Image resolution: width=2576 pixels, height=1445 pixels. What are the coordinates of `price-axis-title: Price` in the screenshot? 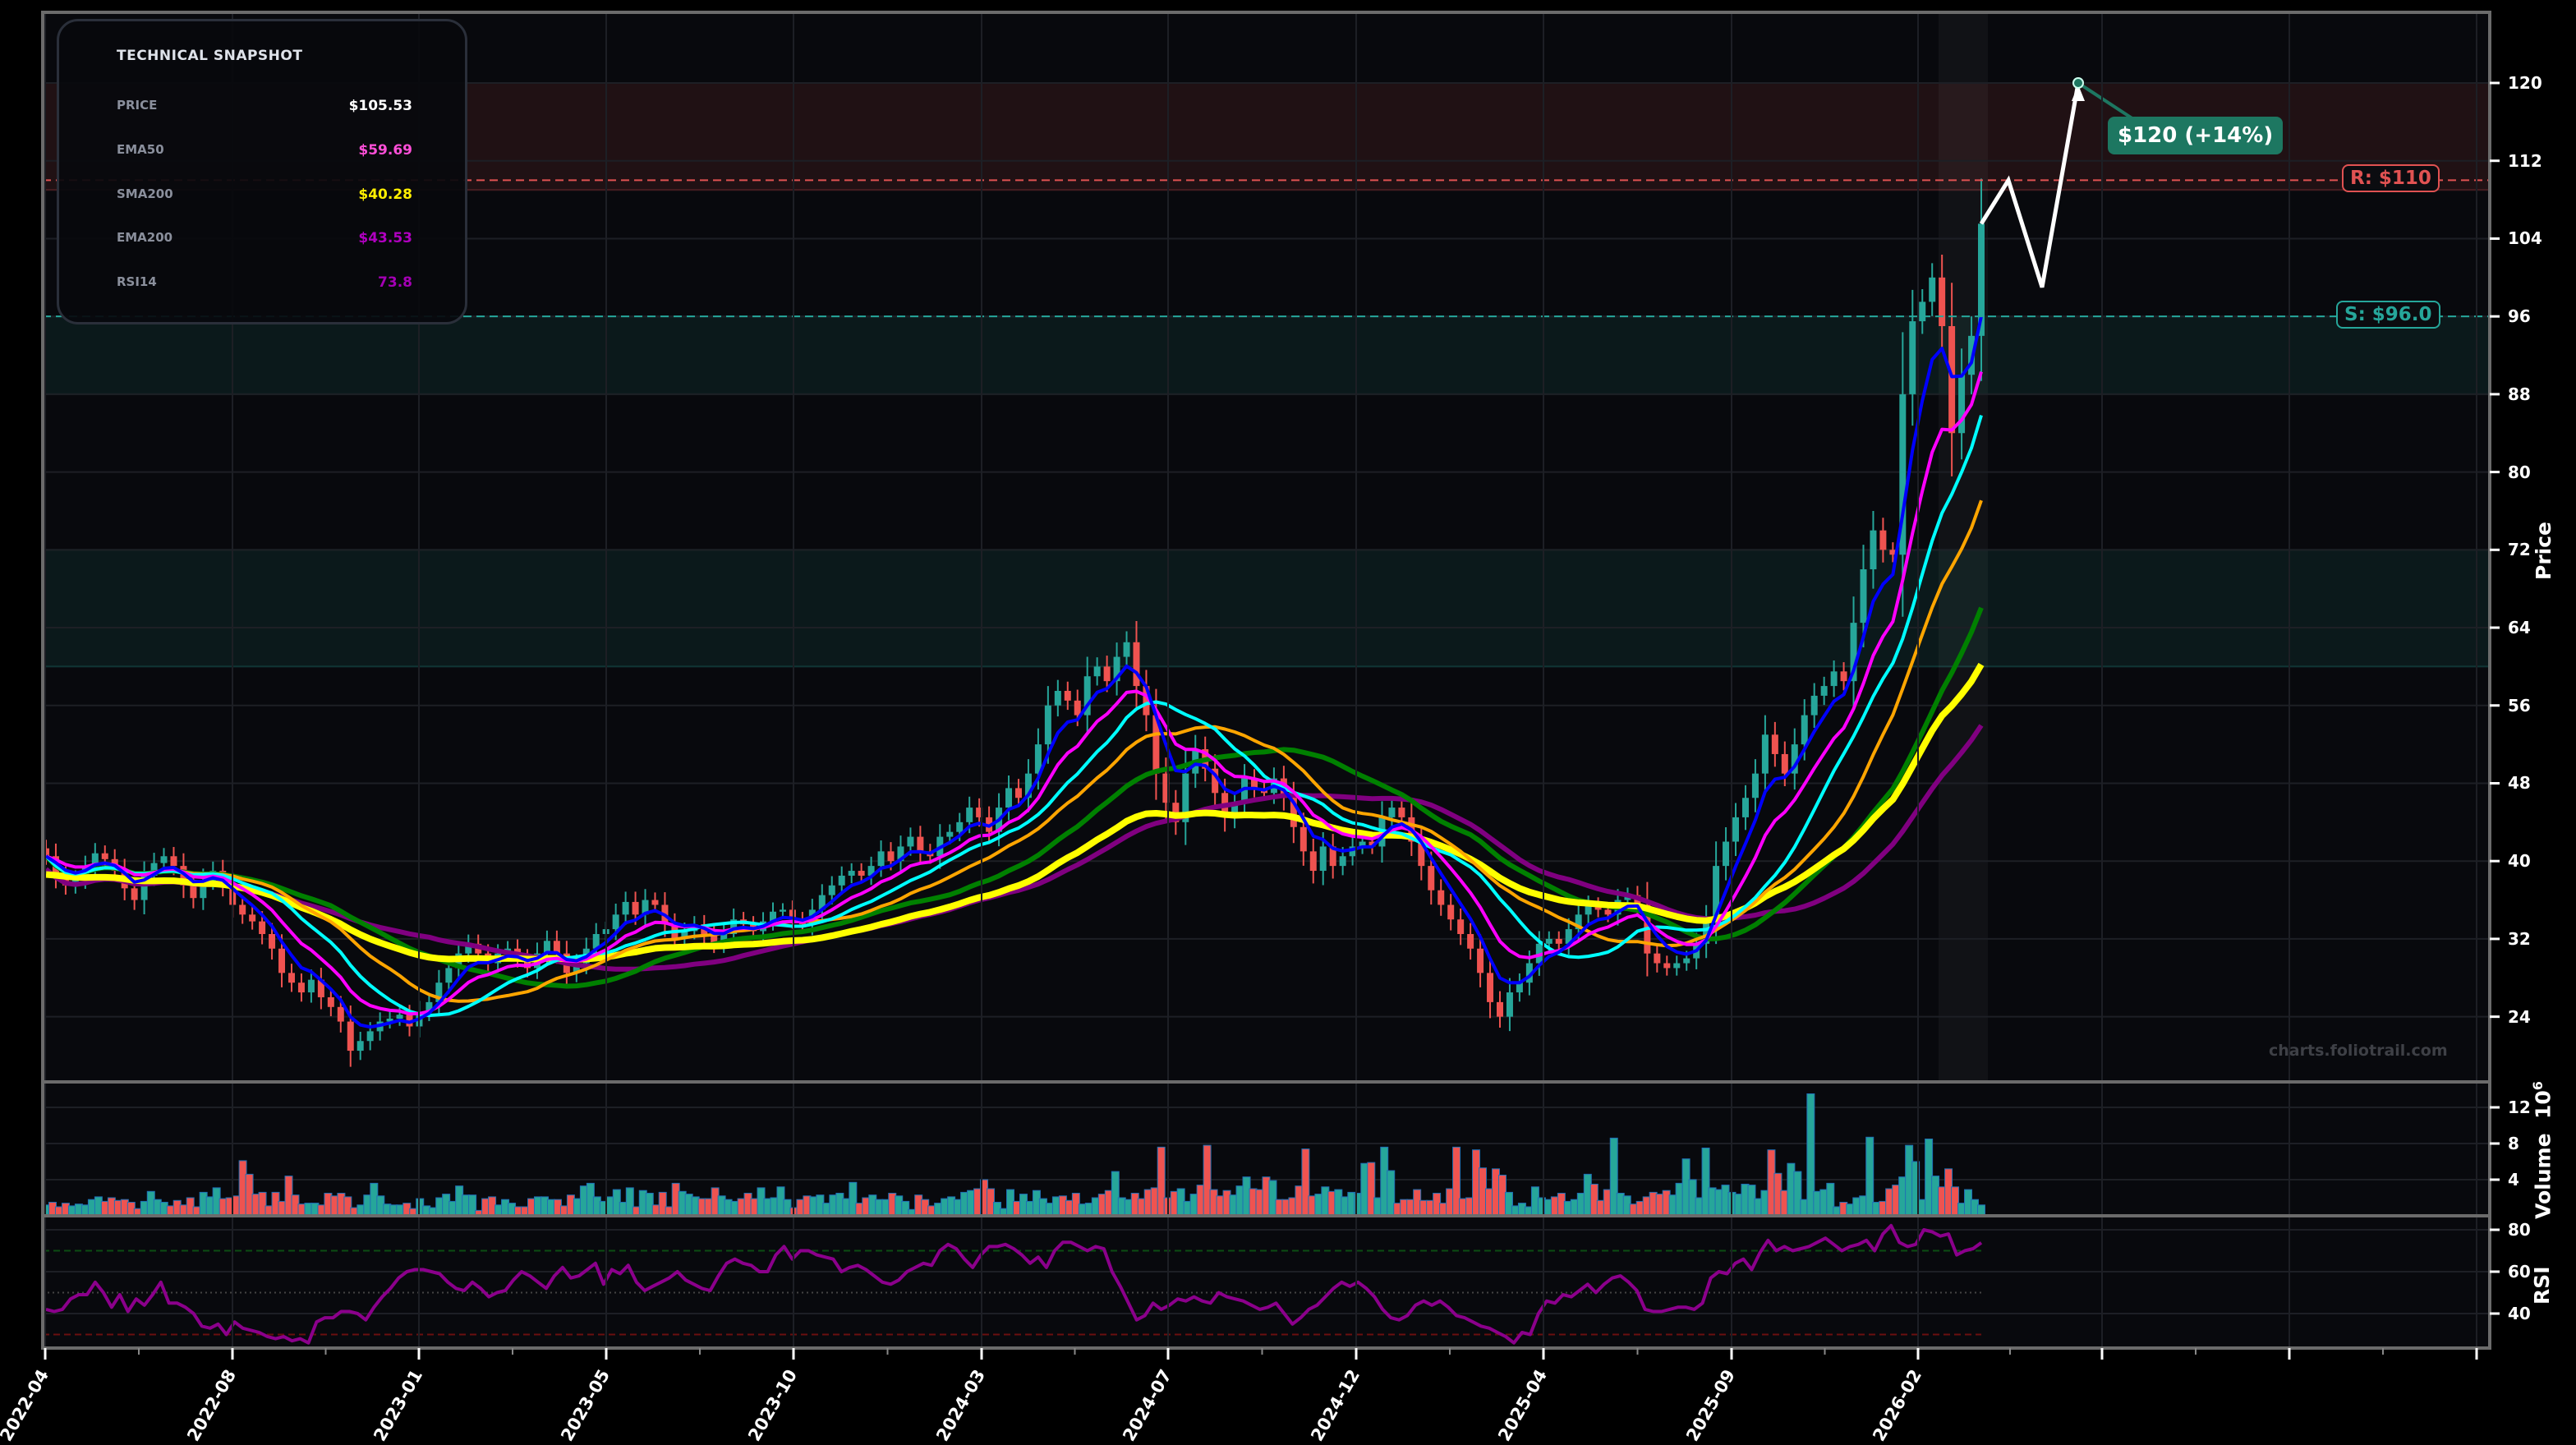 It's located at (2543, 551).